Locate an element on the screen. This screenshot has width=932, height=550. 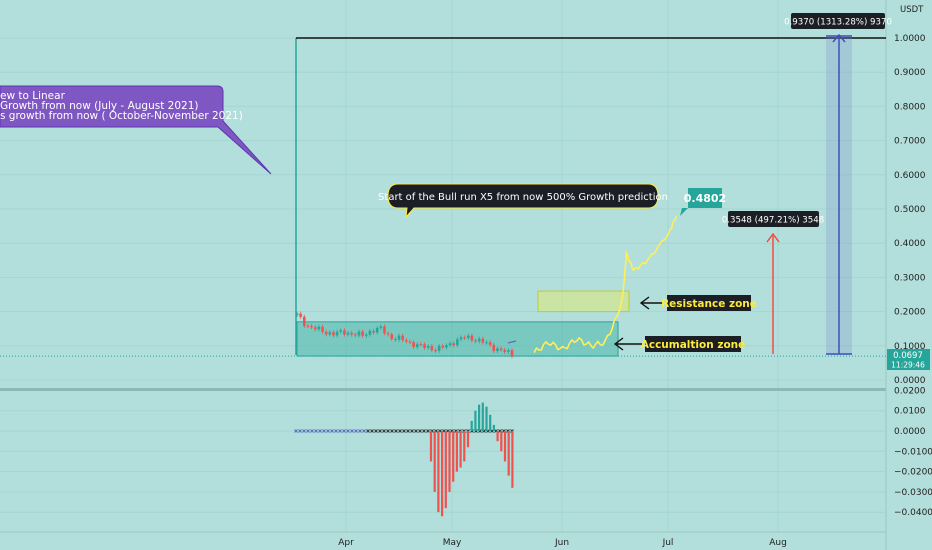
accumulation-arrow-icon is located at coordinates (618, 344).